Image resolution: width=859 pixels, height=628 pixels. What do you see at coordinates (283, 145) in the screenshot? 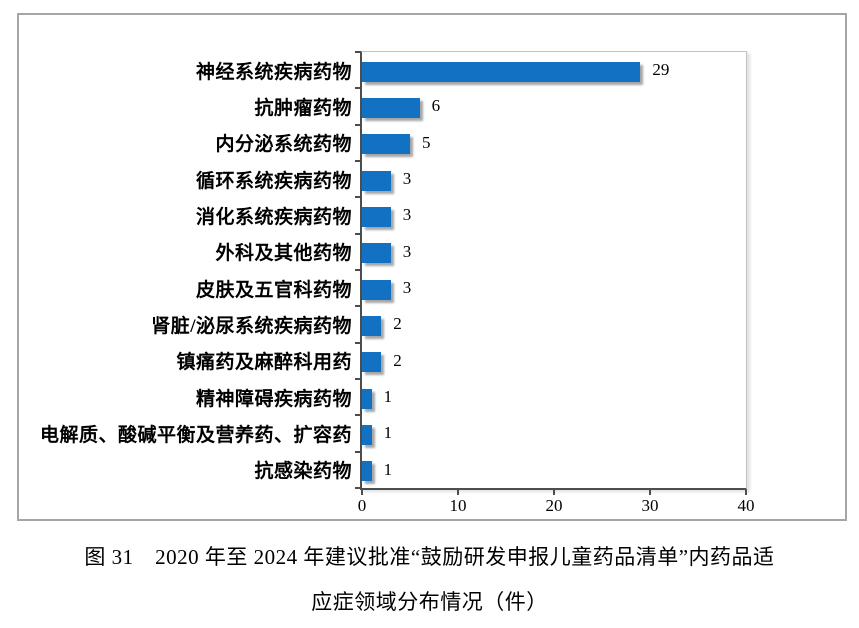
I see `category-label: 内分泌系统药物` at bounding box center [283, 145].